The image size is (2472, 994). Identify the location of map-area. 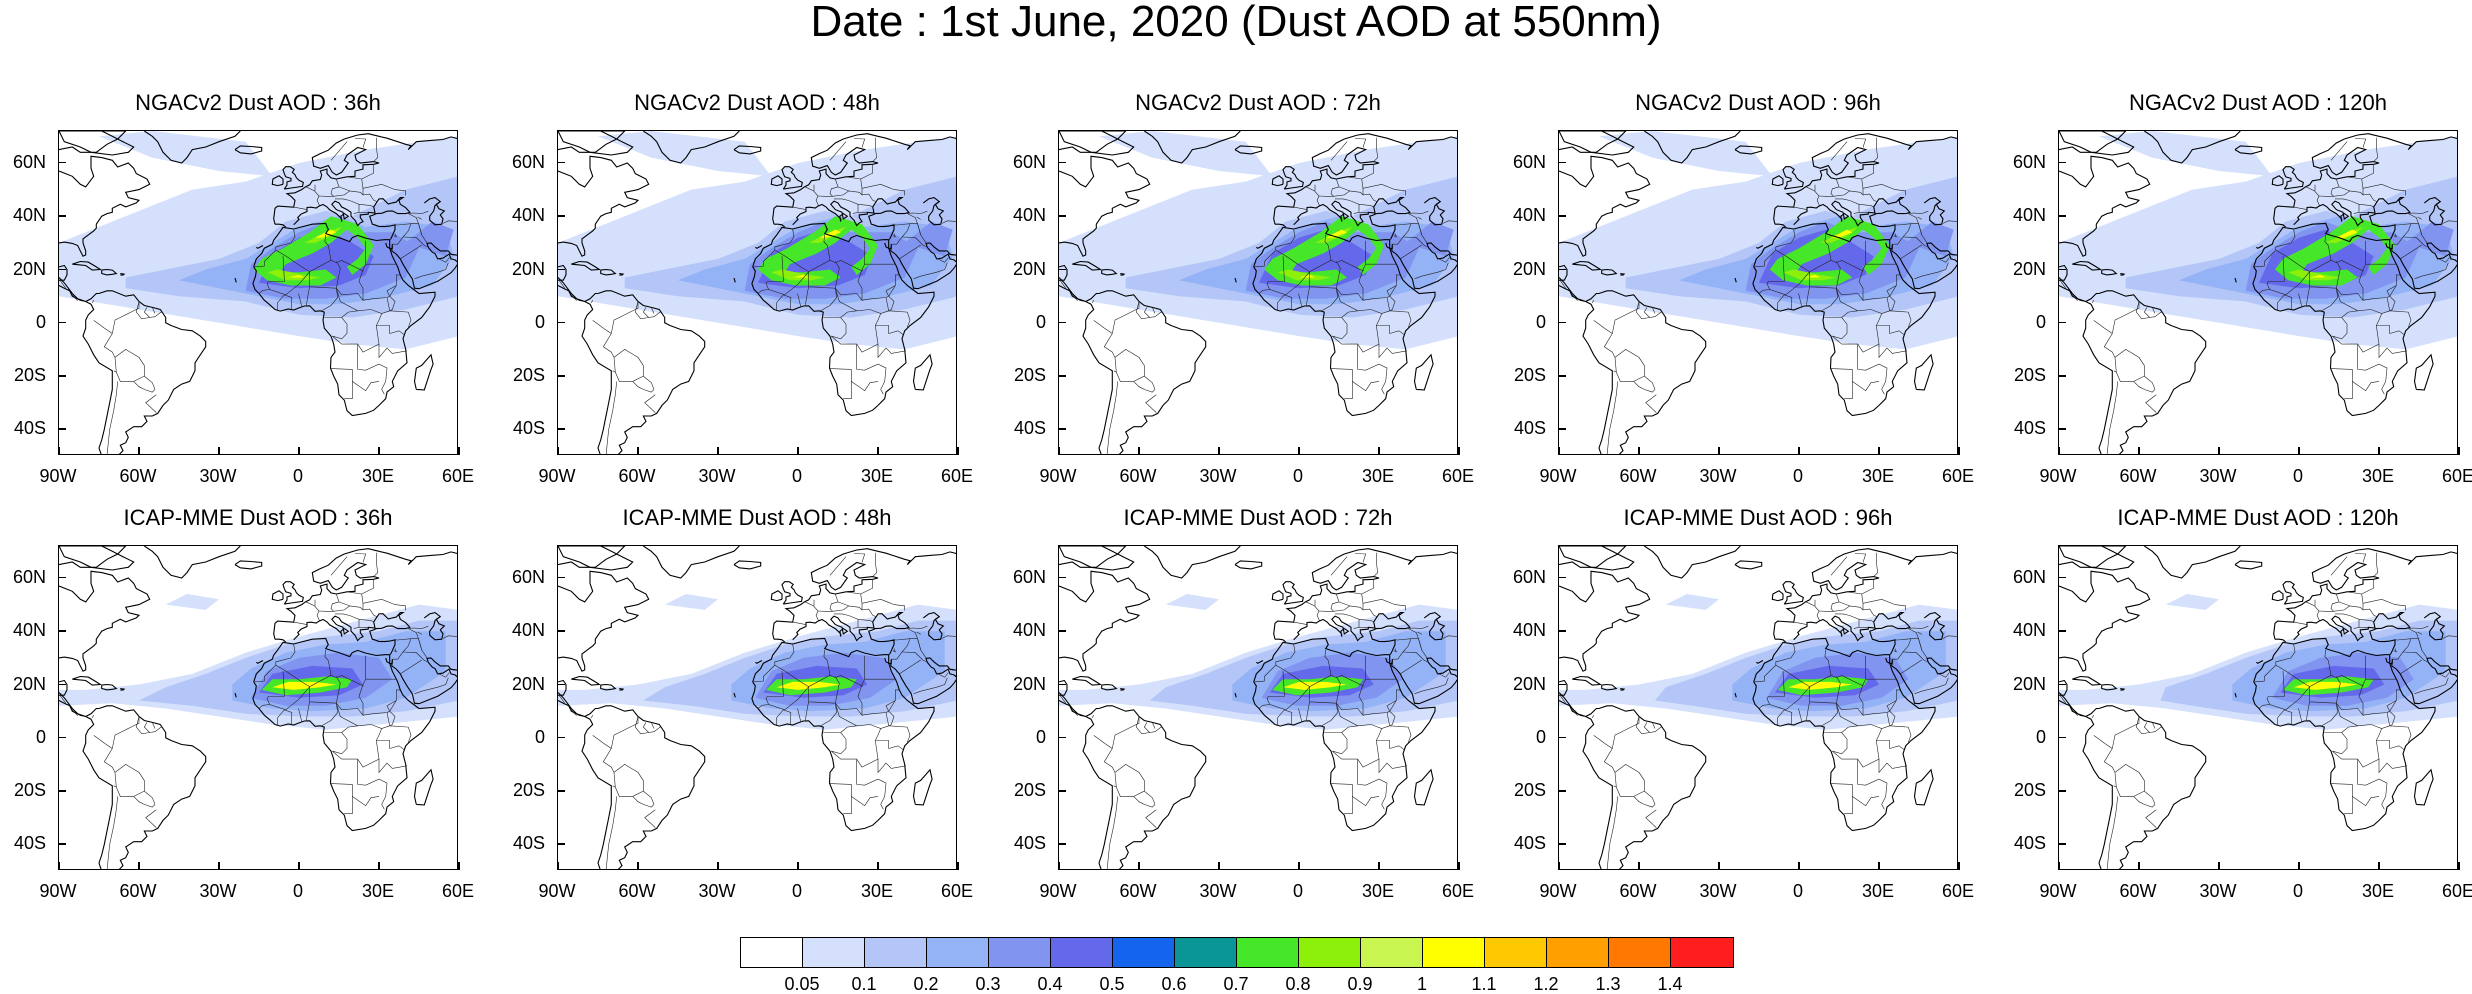
(1258, 292).